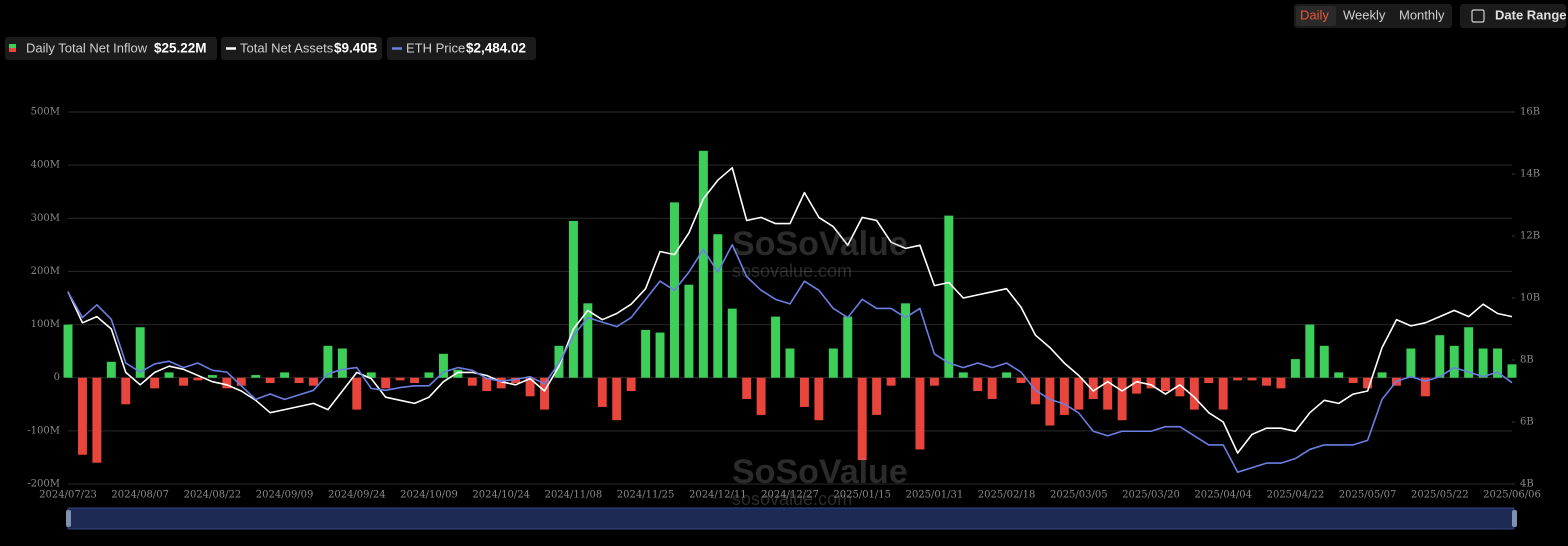  What do you see at coordinates (429, 495) in the screenshot?
I see `x-tick-label: 2024/10/09` at bounding box center [429, 495].